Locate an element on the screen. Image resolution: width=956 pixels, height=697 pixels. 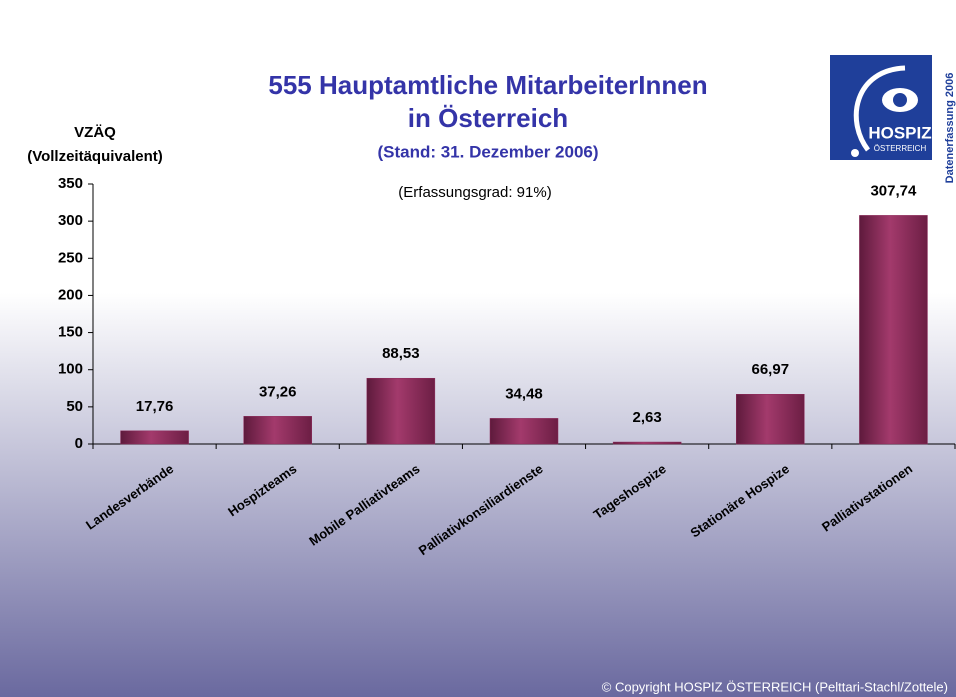
y-tick-label: 150 is located at coordinates (70, 332).